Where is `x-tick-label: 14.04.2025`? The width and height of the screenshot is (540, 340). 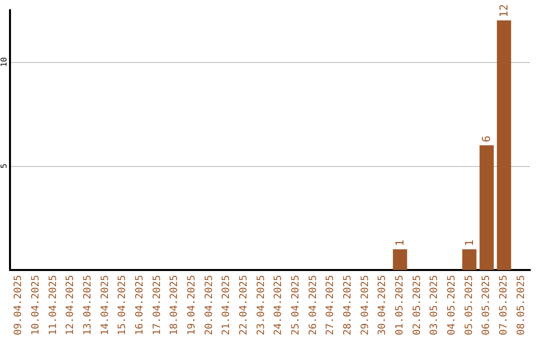 x-tick-label: 14.04.2025 is located at coordinates (105, 305).